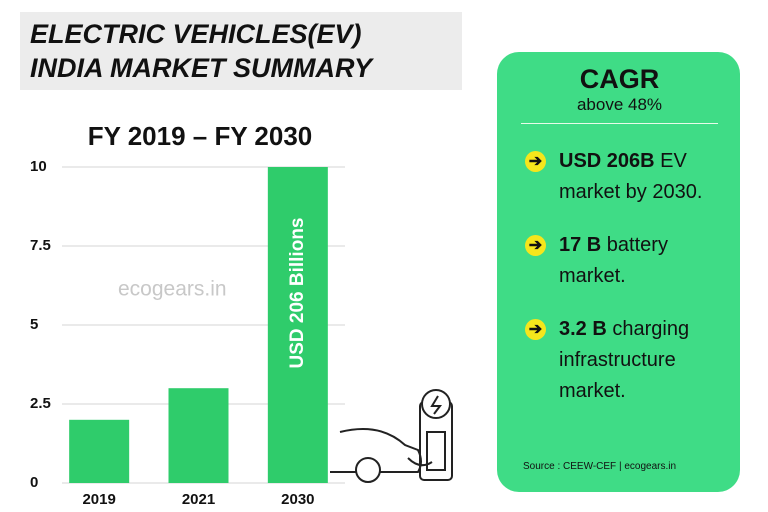 The width and height of the screenshot is (768, 512). Describe the element at coordinates (241, 51) in the screenshot. I see `title-box` at that location.